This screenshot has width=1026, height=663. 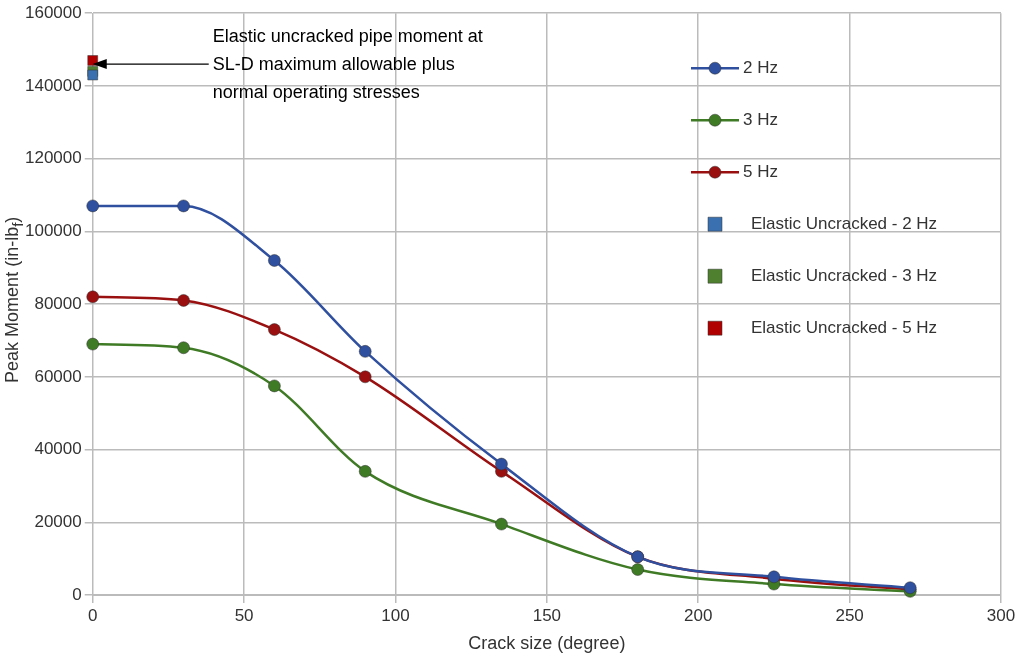 What do you see at coordinates (547, 615) in the screenshot?
I see `x-tick-label: 150` at bounding box center [547, 615].